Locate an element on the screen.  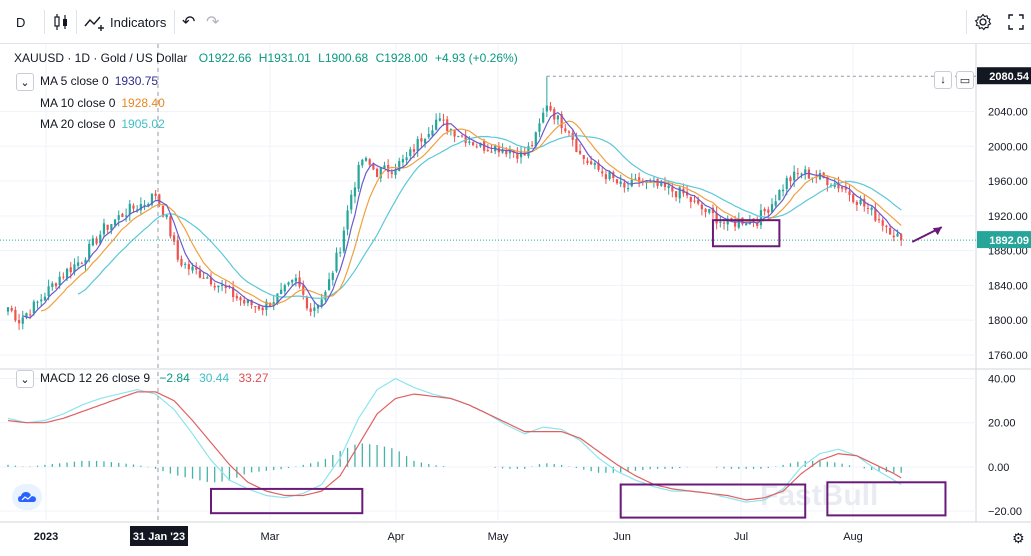
ma20-legend: MA 20 close 0 1905.02 is located at coordinates (102, 124).